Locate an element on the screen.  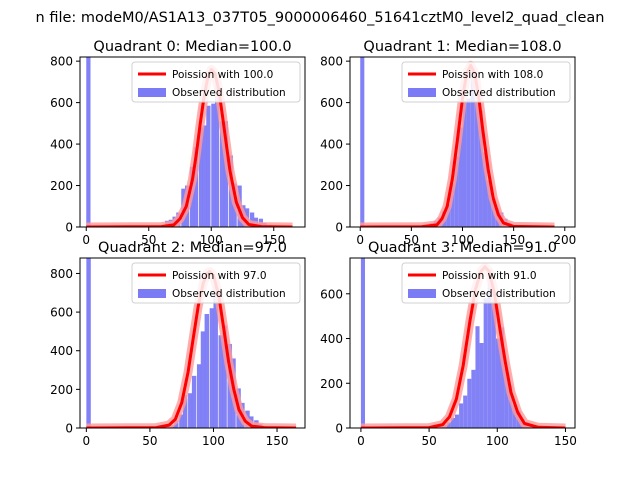
quadrant-2-legend: Poission with 97.0 Observed distribution is located at coordinates (216, 283).